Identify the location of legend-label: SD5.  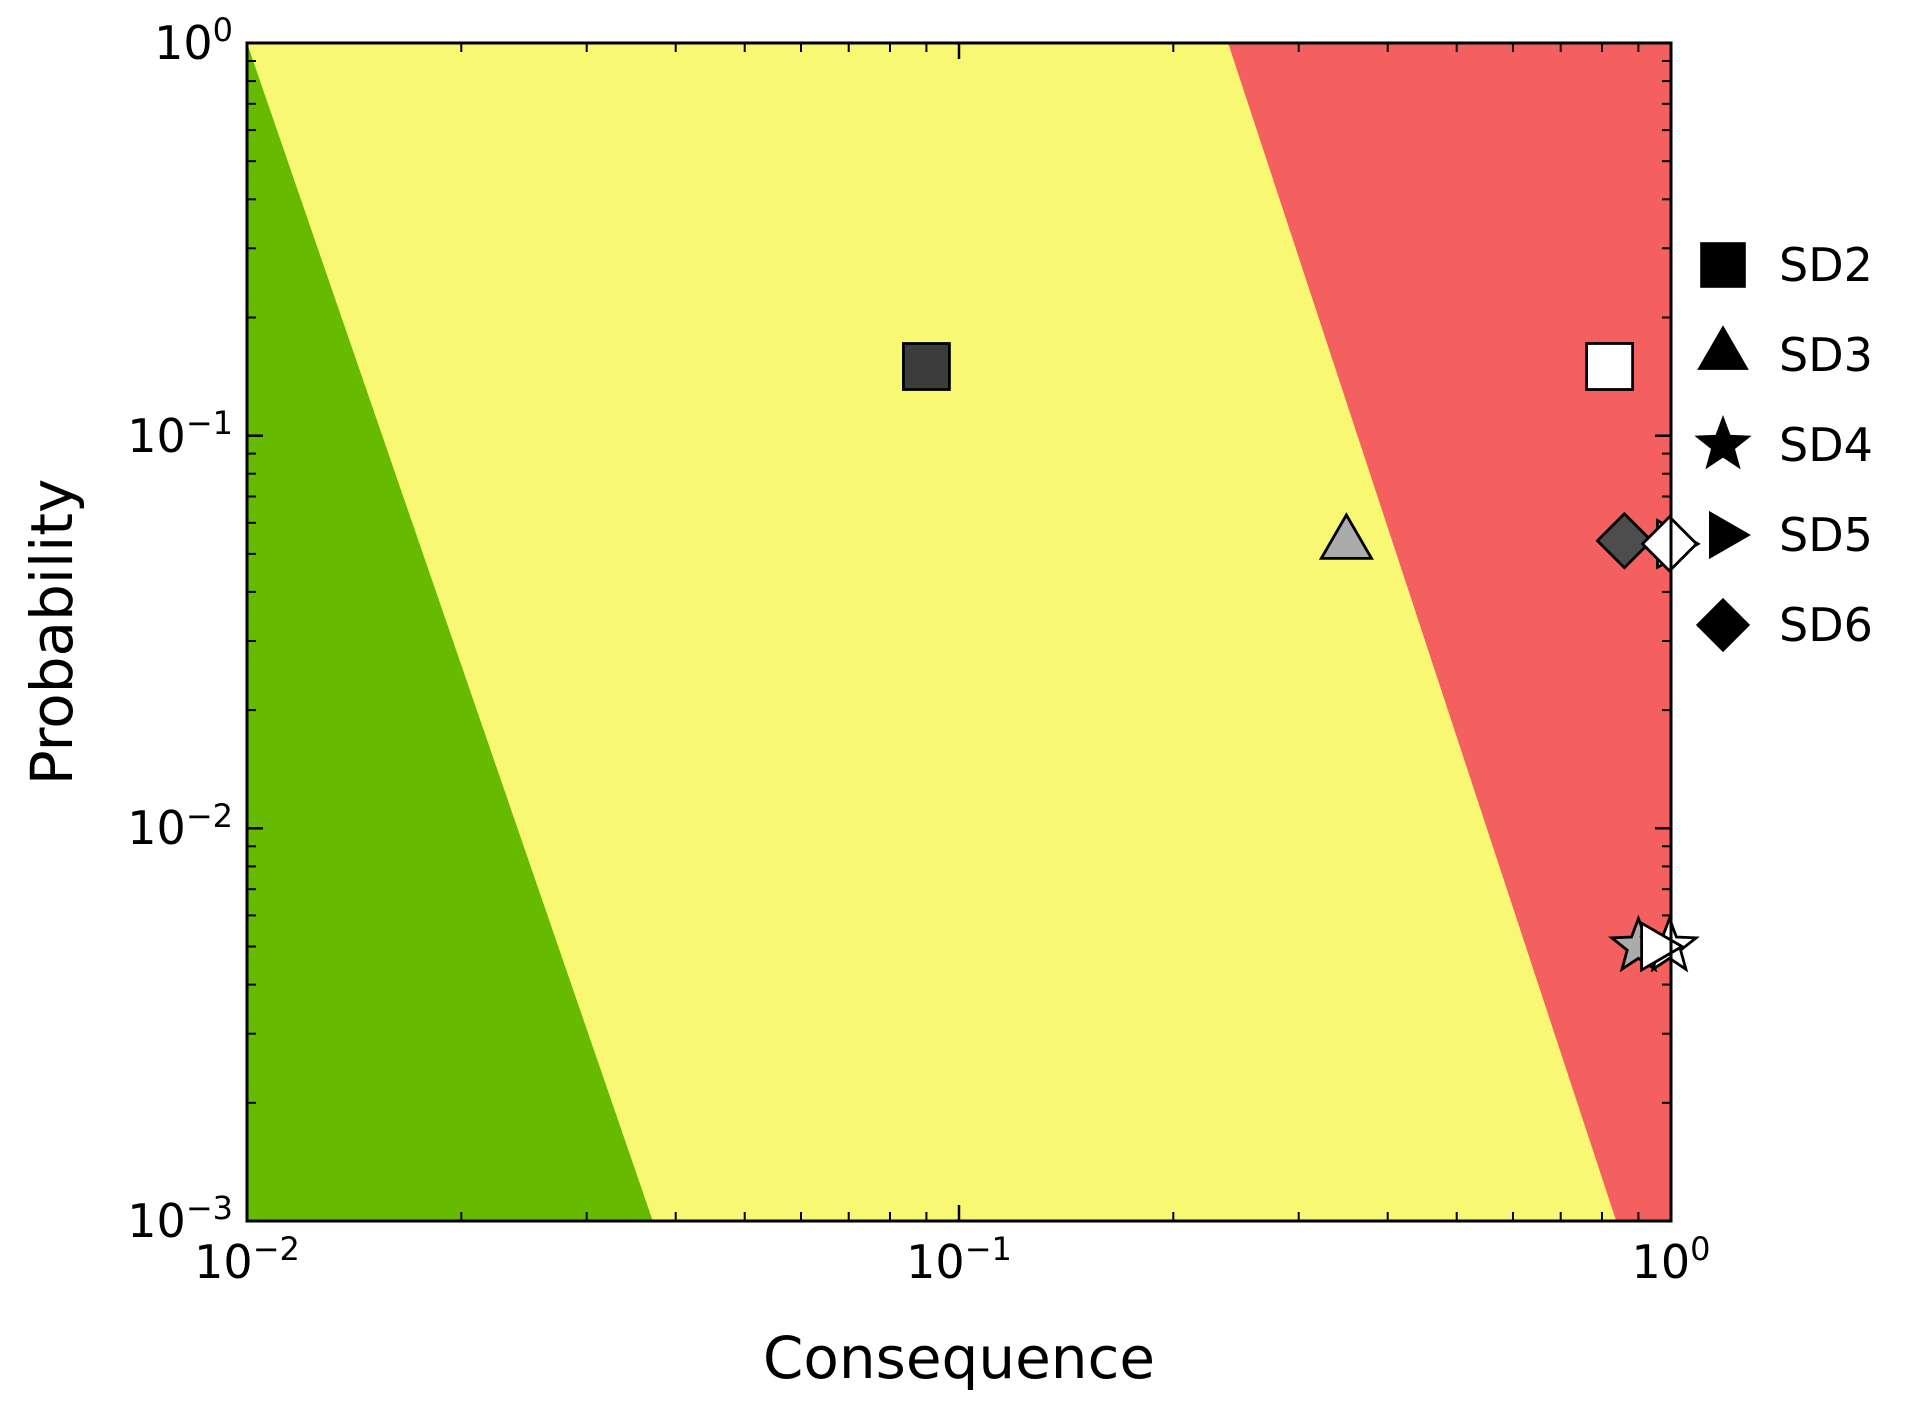
(1826, 535).